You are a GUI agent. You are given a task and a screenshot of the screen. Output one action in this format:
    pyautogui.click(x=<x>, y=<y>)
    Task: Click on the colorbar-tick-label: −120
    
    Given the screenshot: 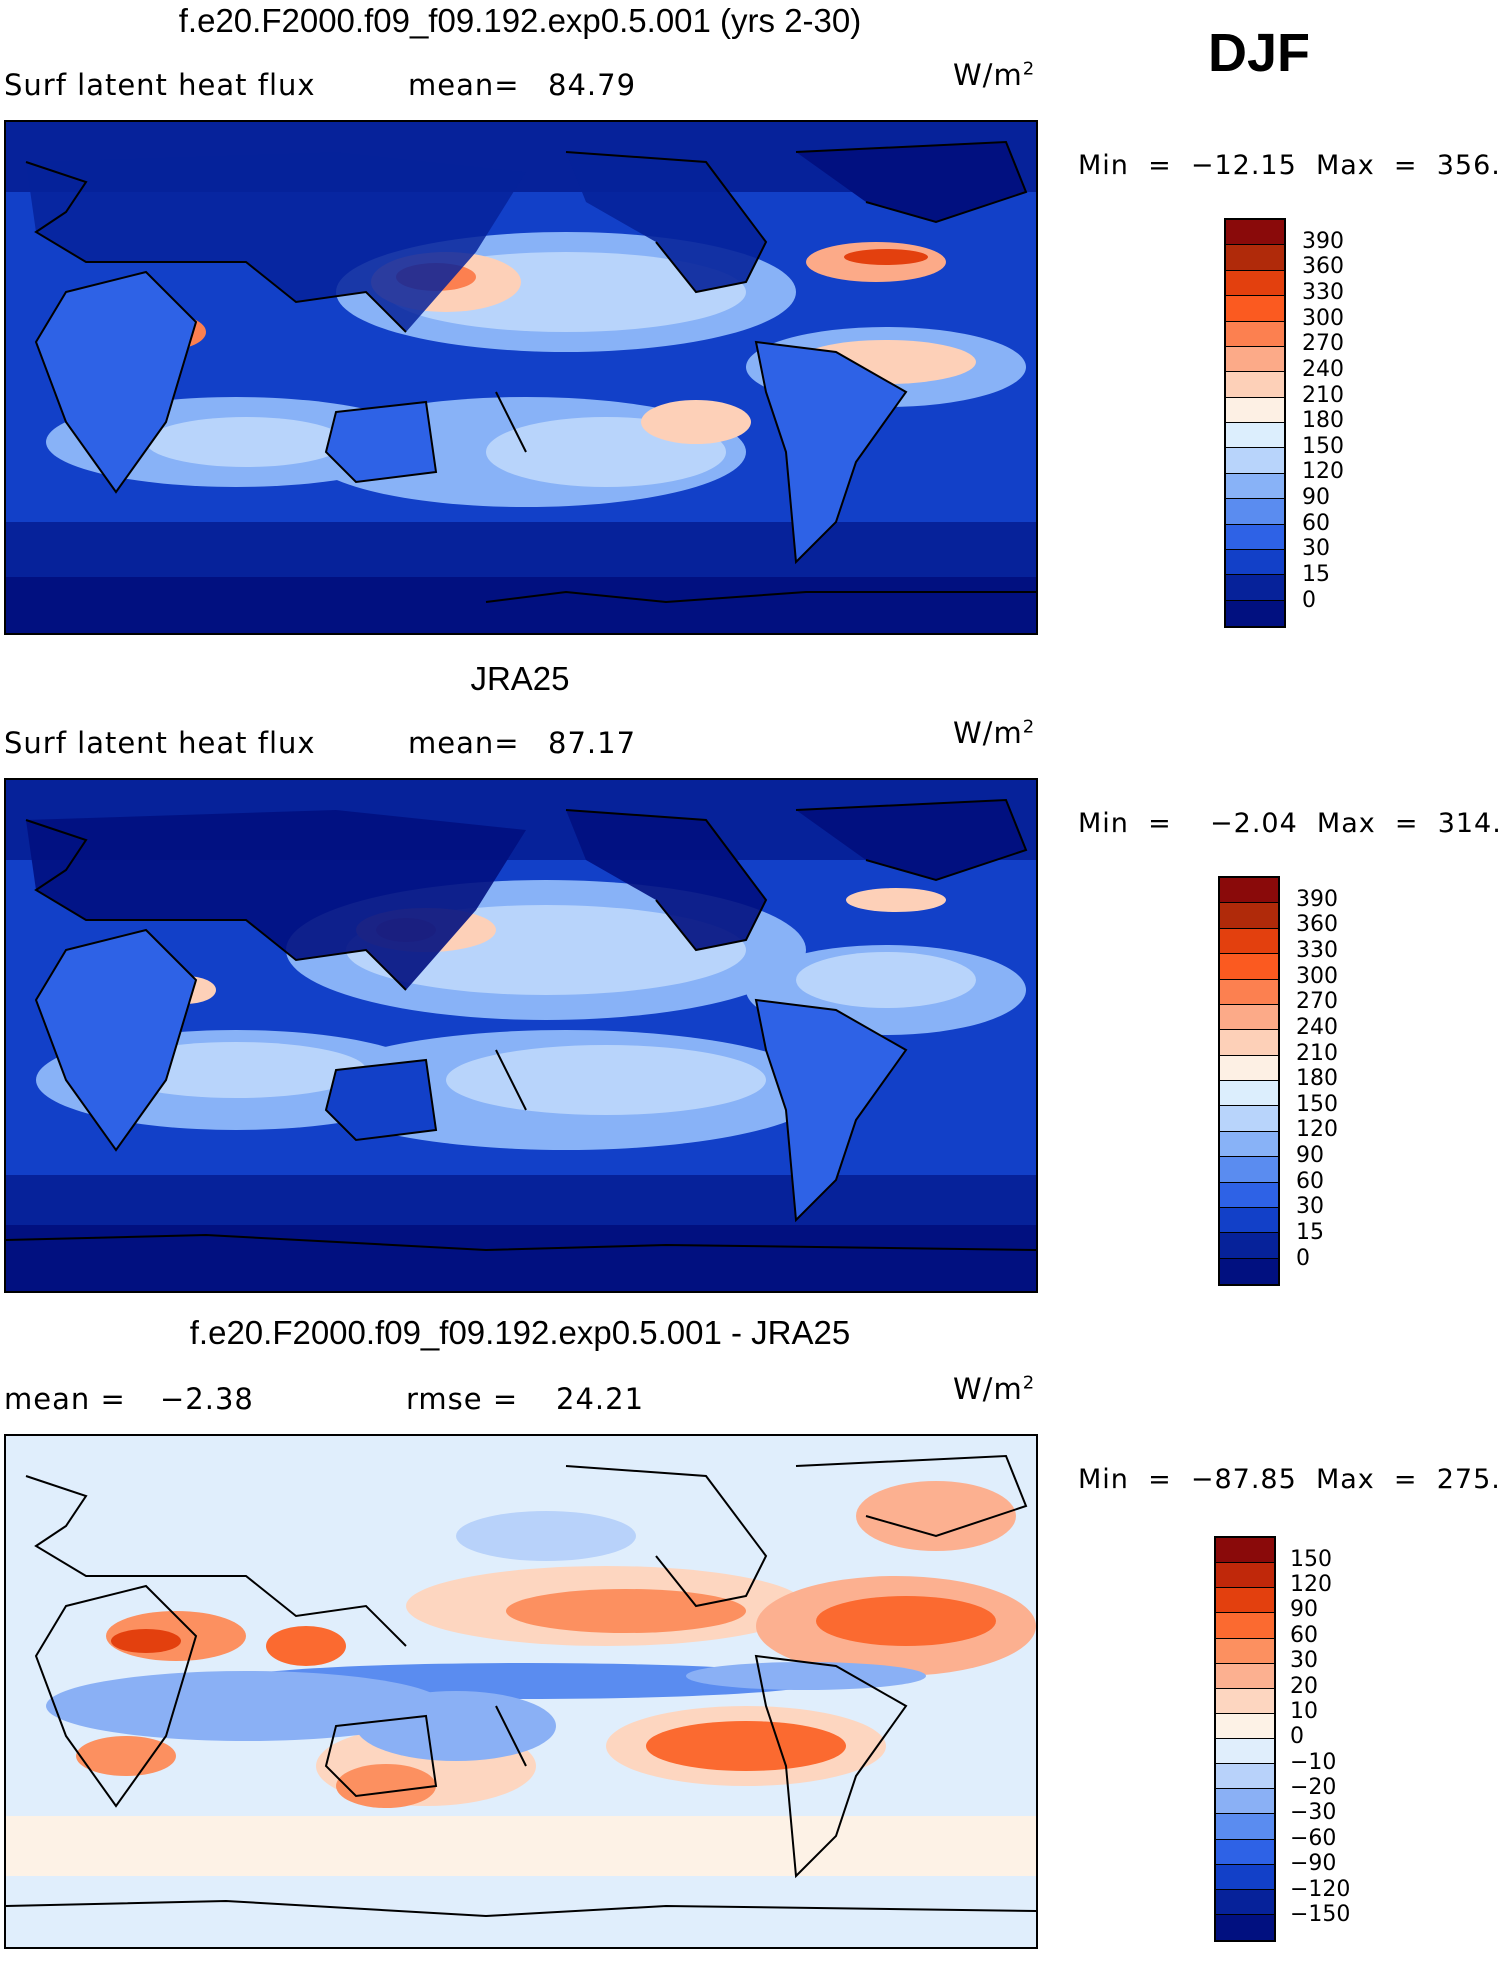 What is the action you would take?
    pyautogui.click(x=1320, y=1889)
    